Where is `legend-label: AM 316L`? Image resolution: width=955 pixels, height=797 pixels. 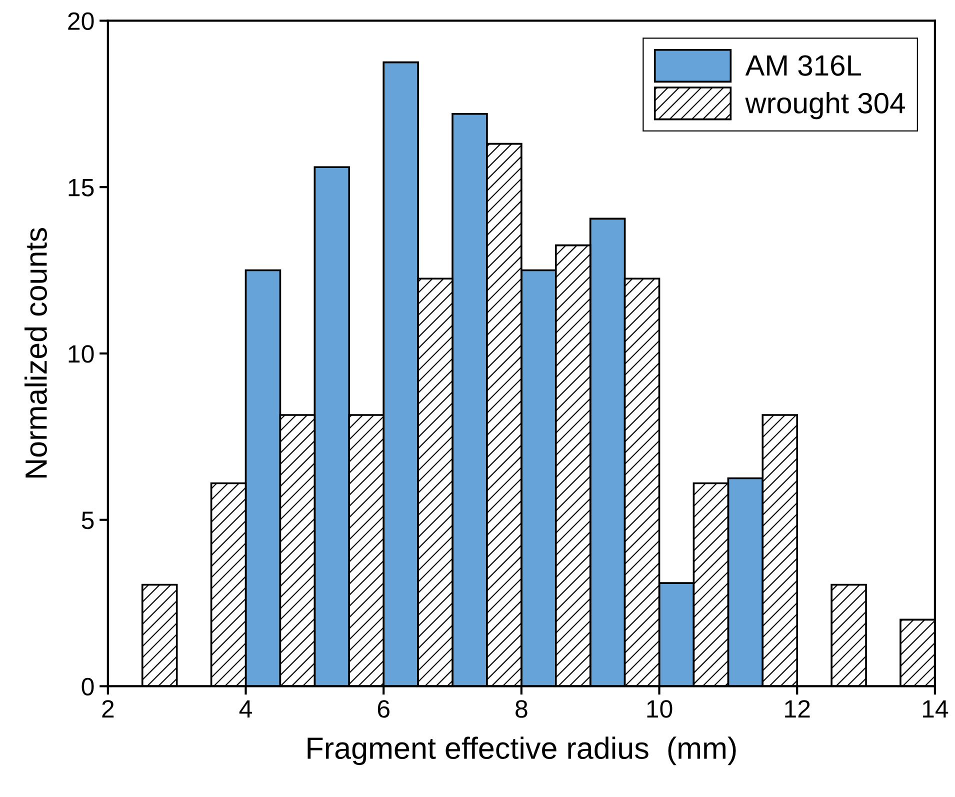 legend-label: AM 316L is located at coordinates (803, 65).